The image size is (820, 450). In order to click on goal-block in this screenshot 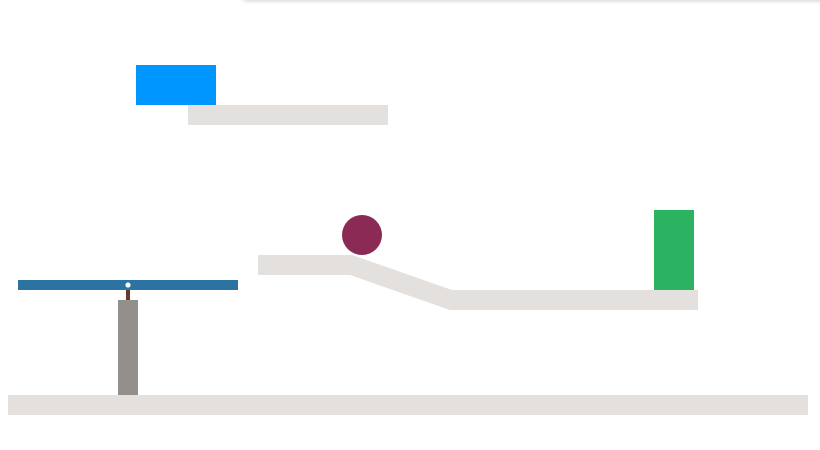, I will do `click(674, 250)`.